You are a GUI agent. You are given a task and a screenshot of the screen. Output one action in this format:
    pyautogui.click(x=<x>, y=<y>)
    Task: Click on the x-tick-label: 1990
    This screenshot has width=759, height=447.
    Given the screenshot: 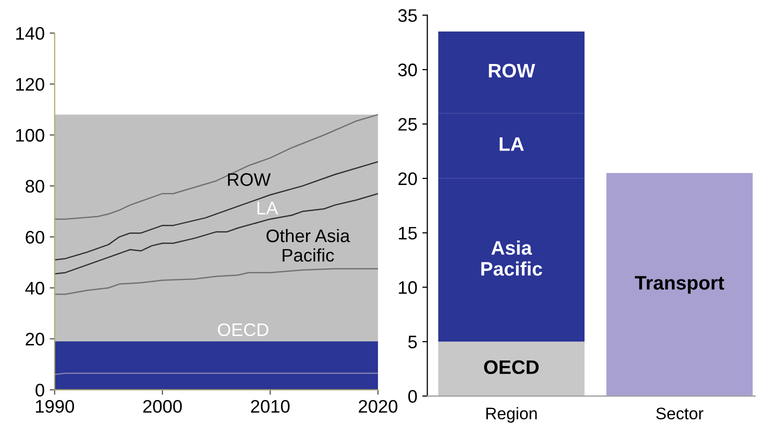 What is the action you would take?
    pyautogui.click(x=55, y=406)
    